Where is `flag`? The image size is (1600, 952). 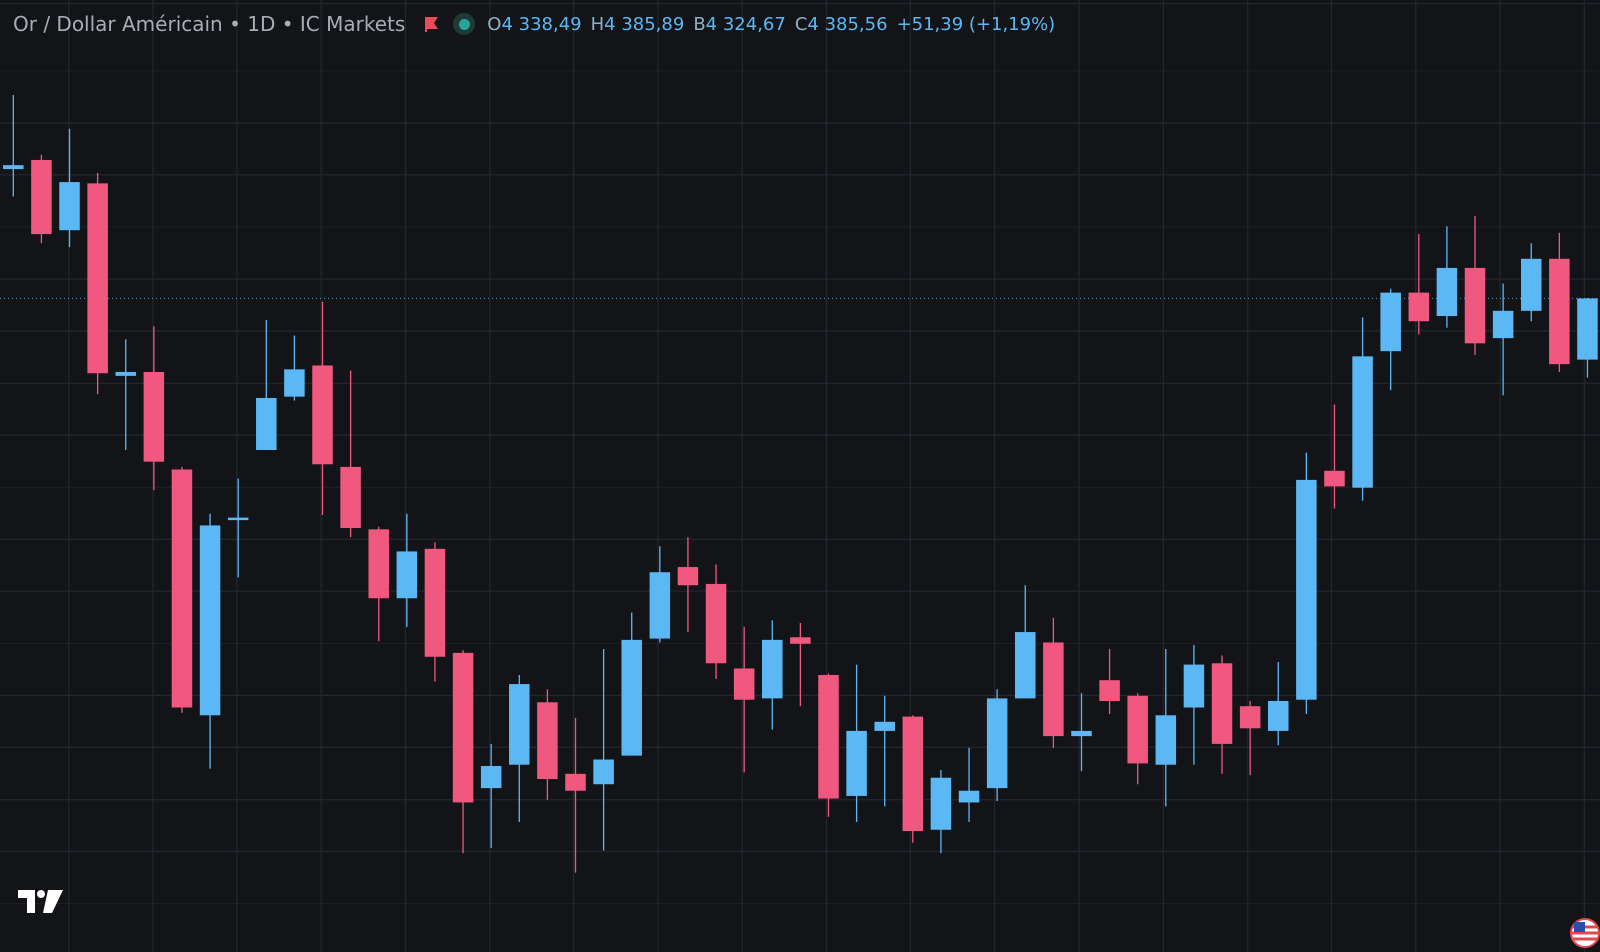 flag is located at coordinates (431, 24).